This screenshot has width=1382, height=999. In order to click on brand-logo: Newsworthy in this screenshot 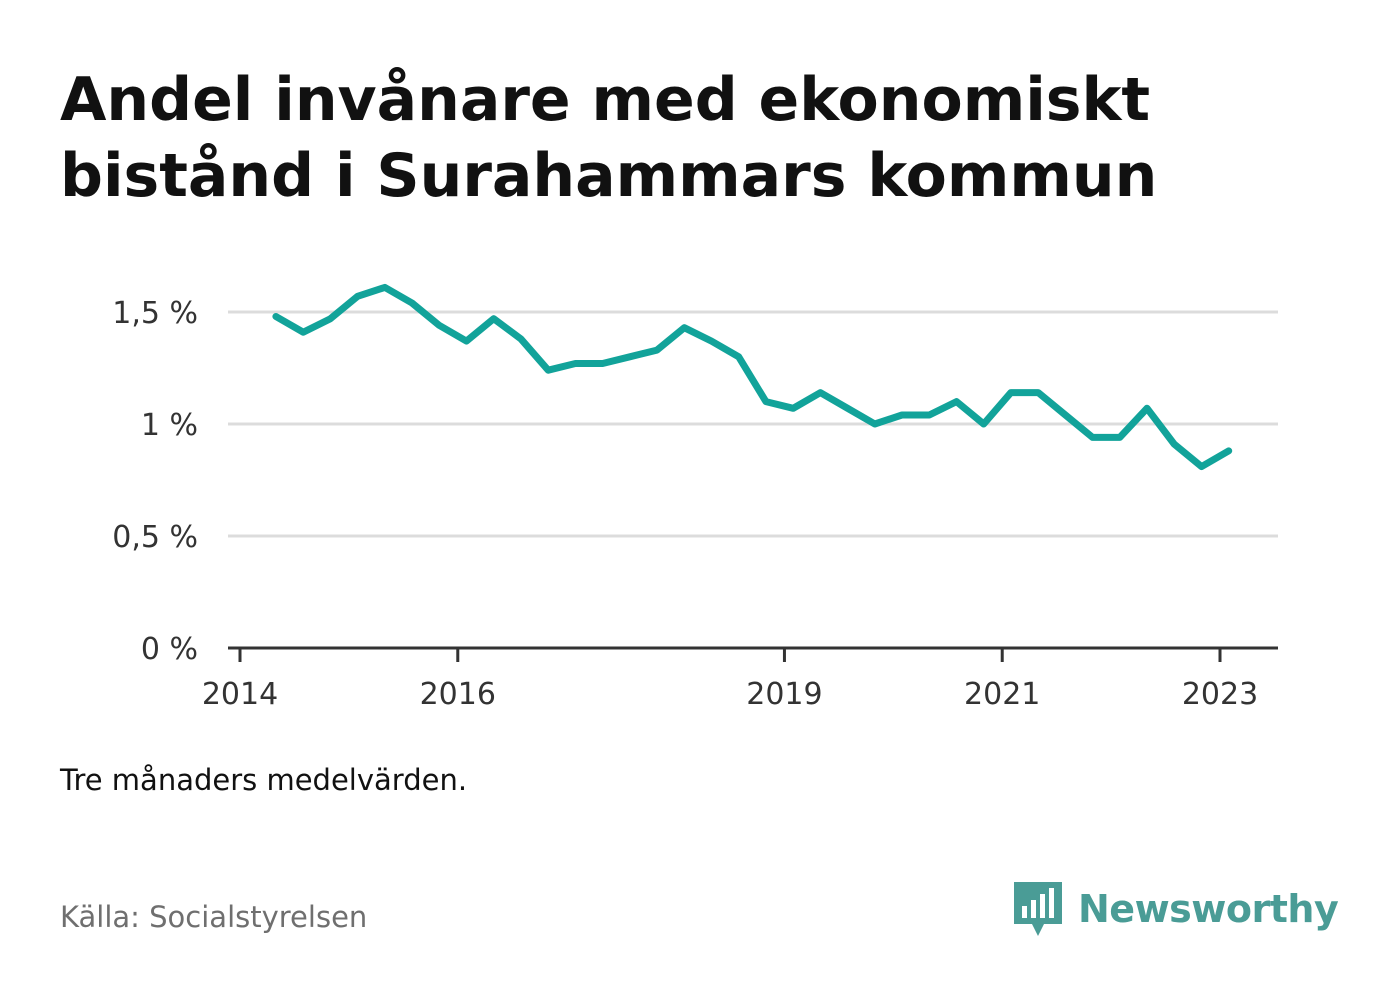, I will do `click(1174, 909)`.